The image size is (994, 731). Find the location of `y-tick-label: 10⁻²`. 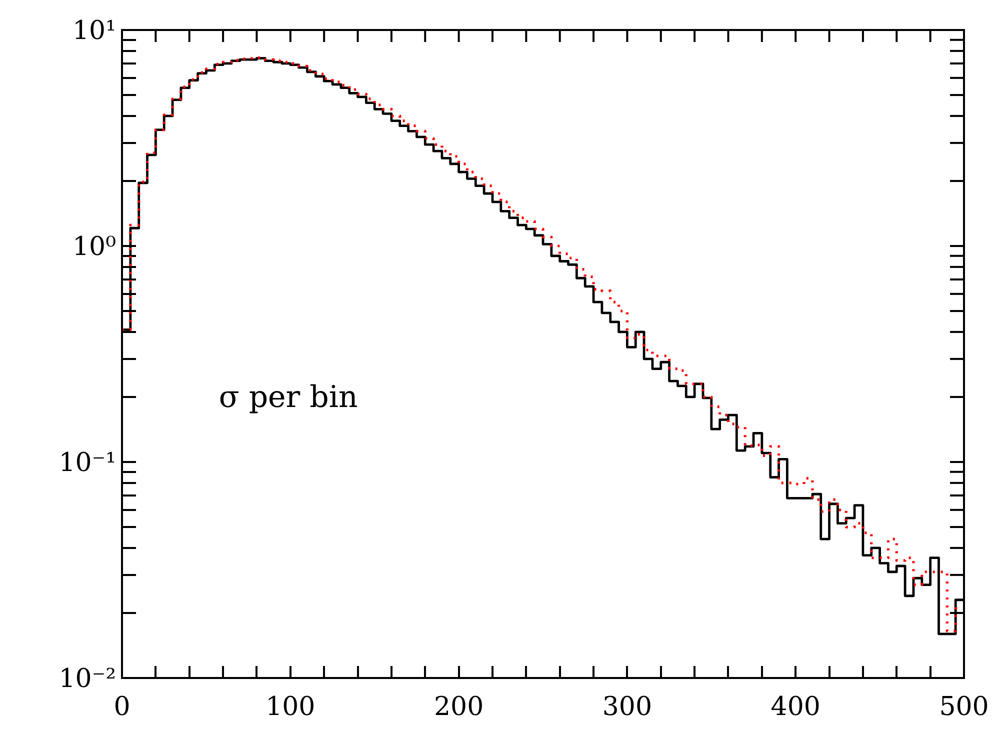

y-tick-label: 10⁻² is located at coordinates (87, 679).